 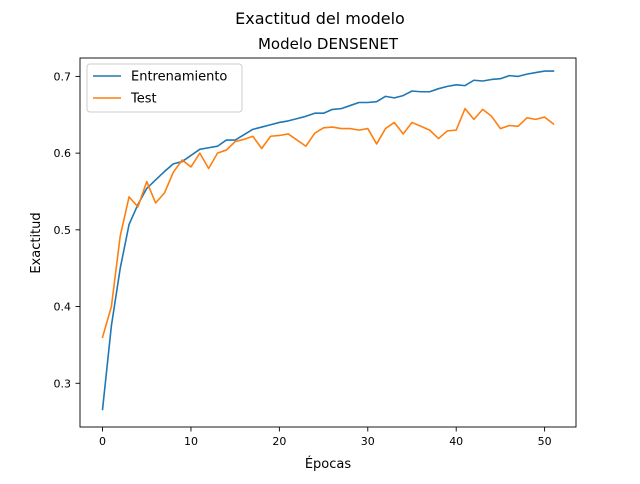 I want to click on y-tick-label: 0.7, so click(x=63, y=76).